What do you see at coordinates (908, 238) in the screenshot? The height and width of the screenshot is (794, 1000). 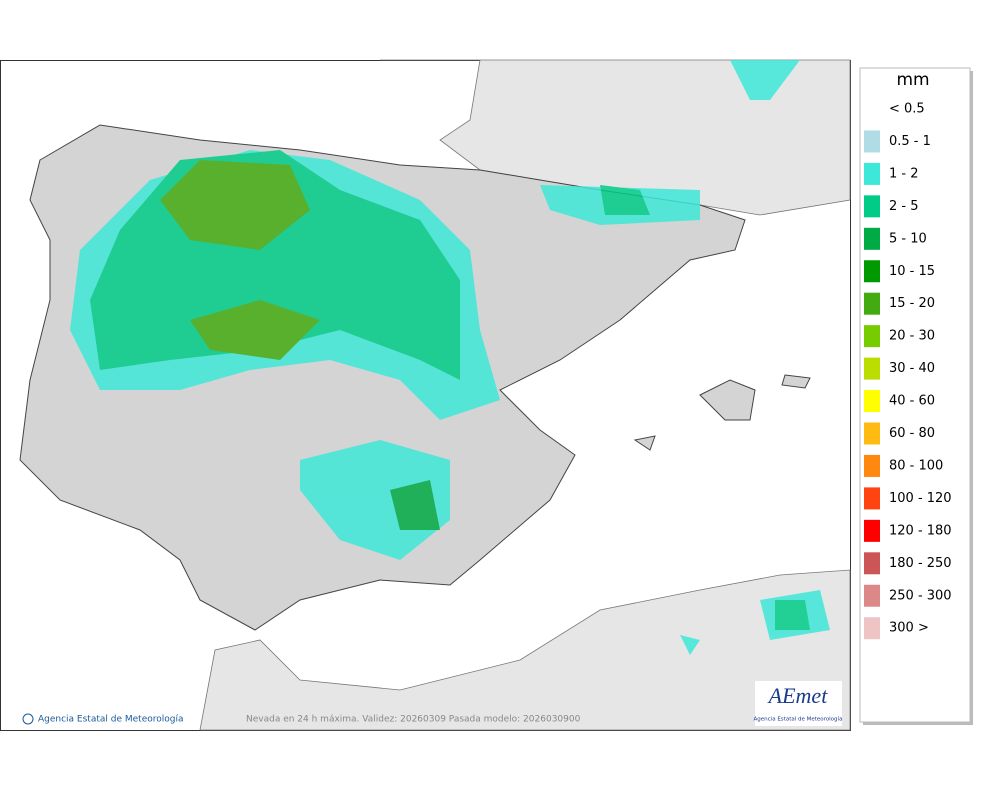 I see `legend-label: 5 - 10` at bounding box center [908, 238].